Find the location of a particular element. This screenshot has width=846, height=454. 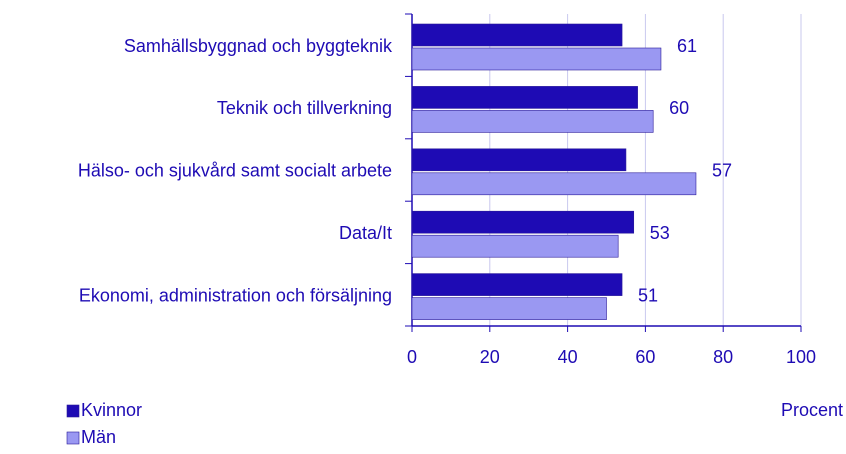

x-tick-label: 0 is located at coordinates (412, 357).